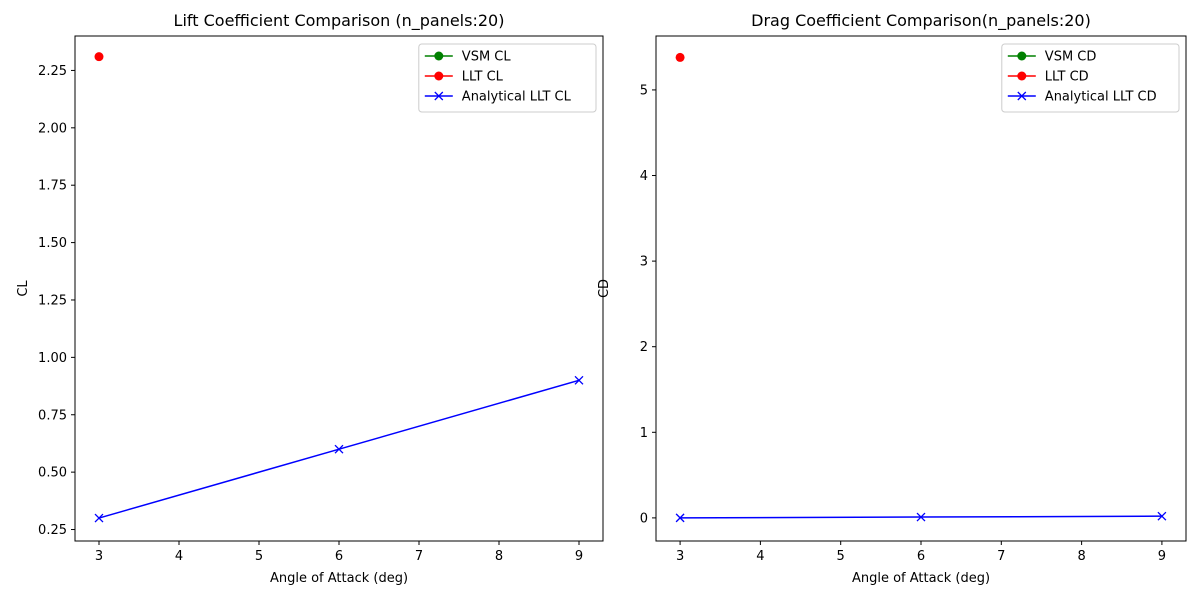 This screenshot has width=1200, height=600. Describe the element at coordinates (52, 128) in the screenshot. I see `y-tick-label: 2.00` at that location.